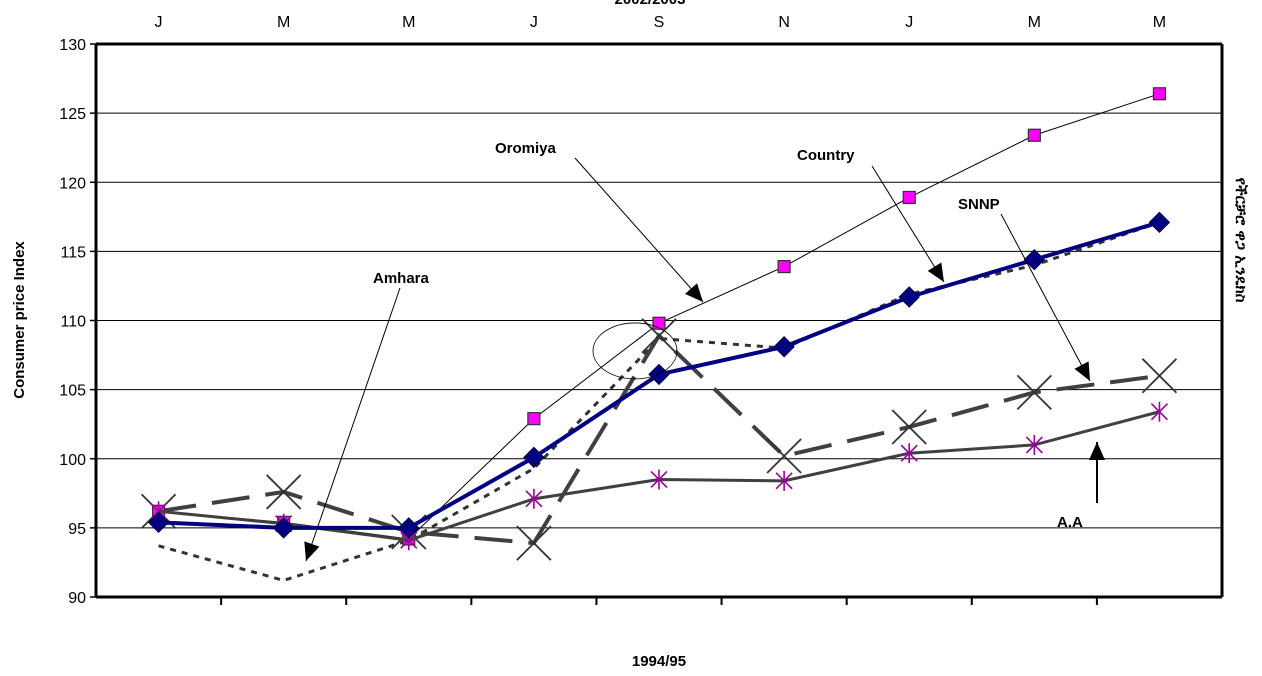  Describe the element at coordinates (526, 148) in the screenshot. I see `annotation-oromiya: Oromiya` at that location.